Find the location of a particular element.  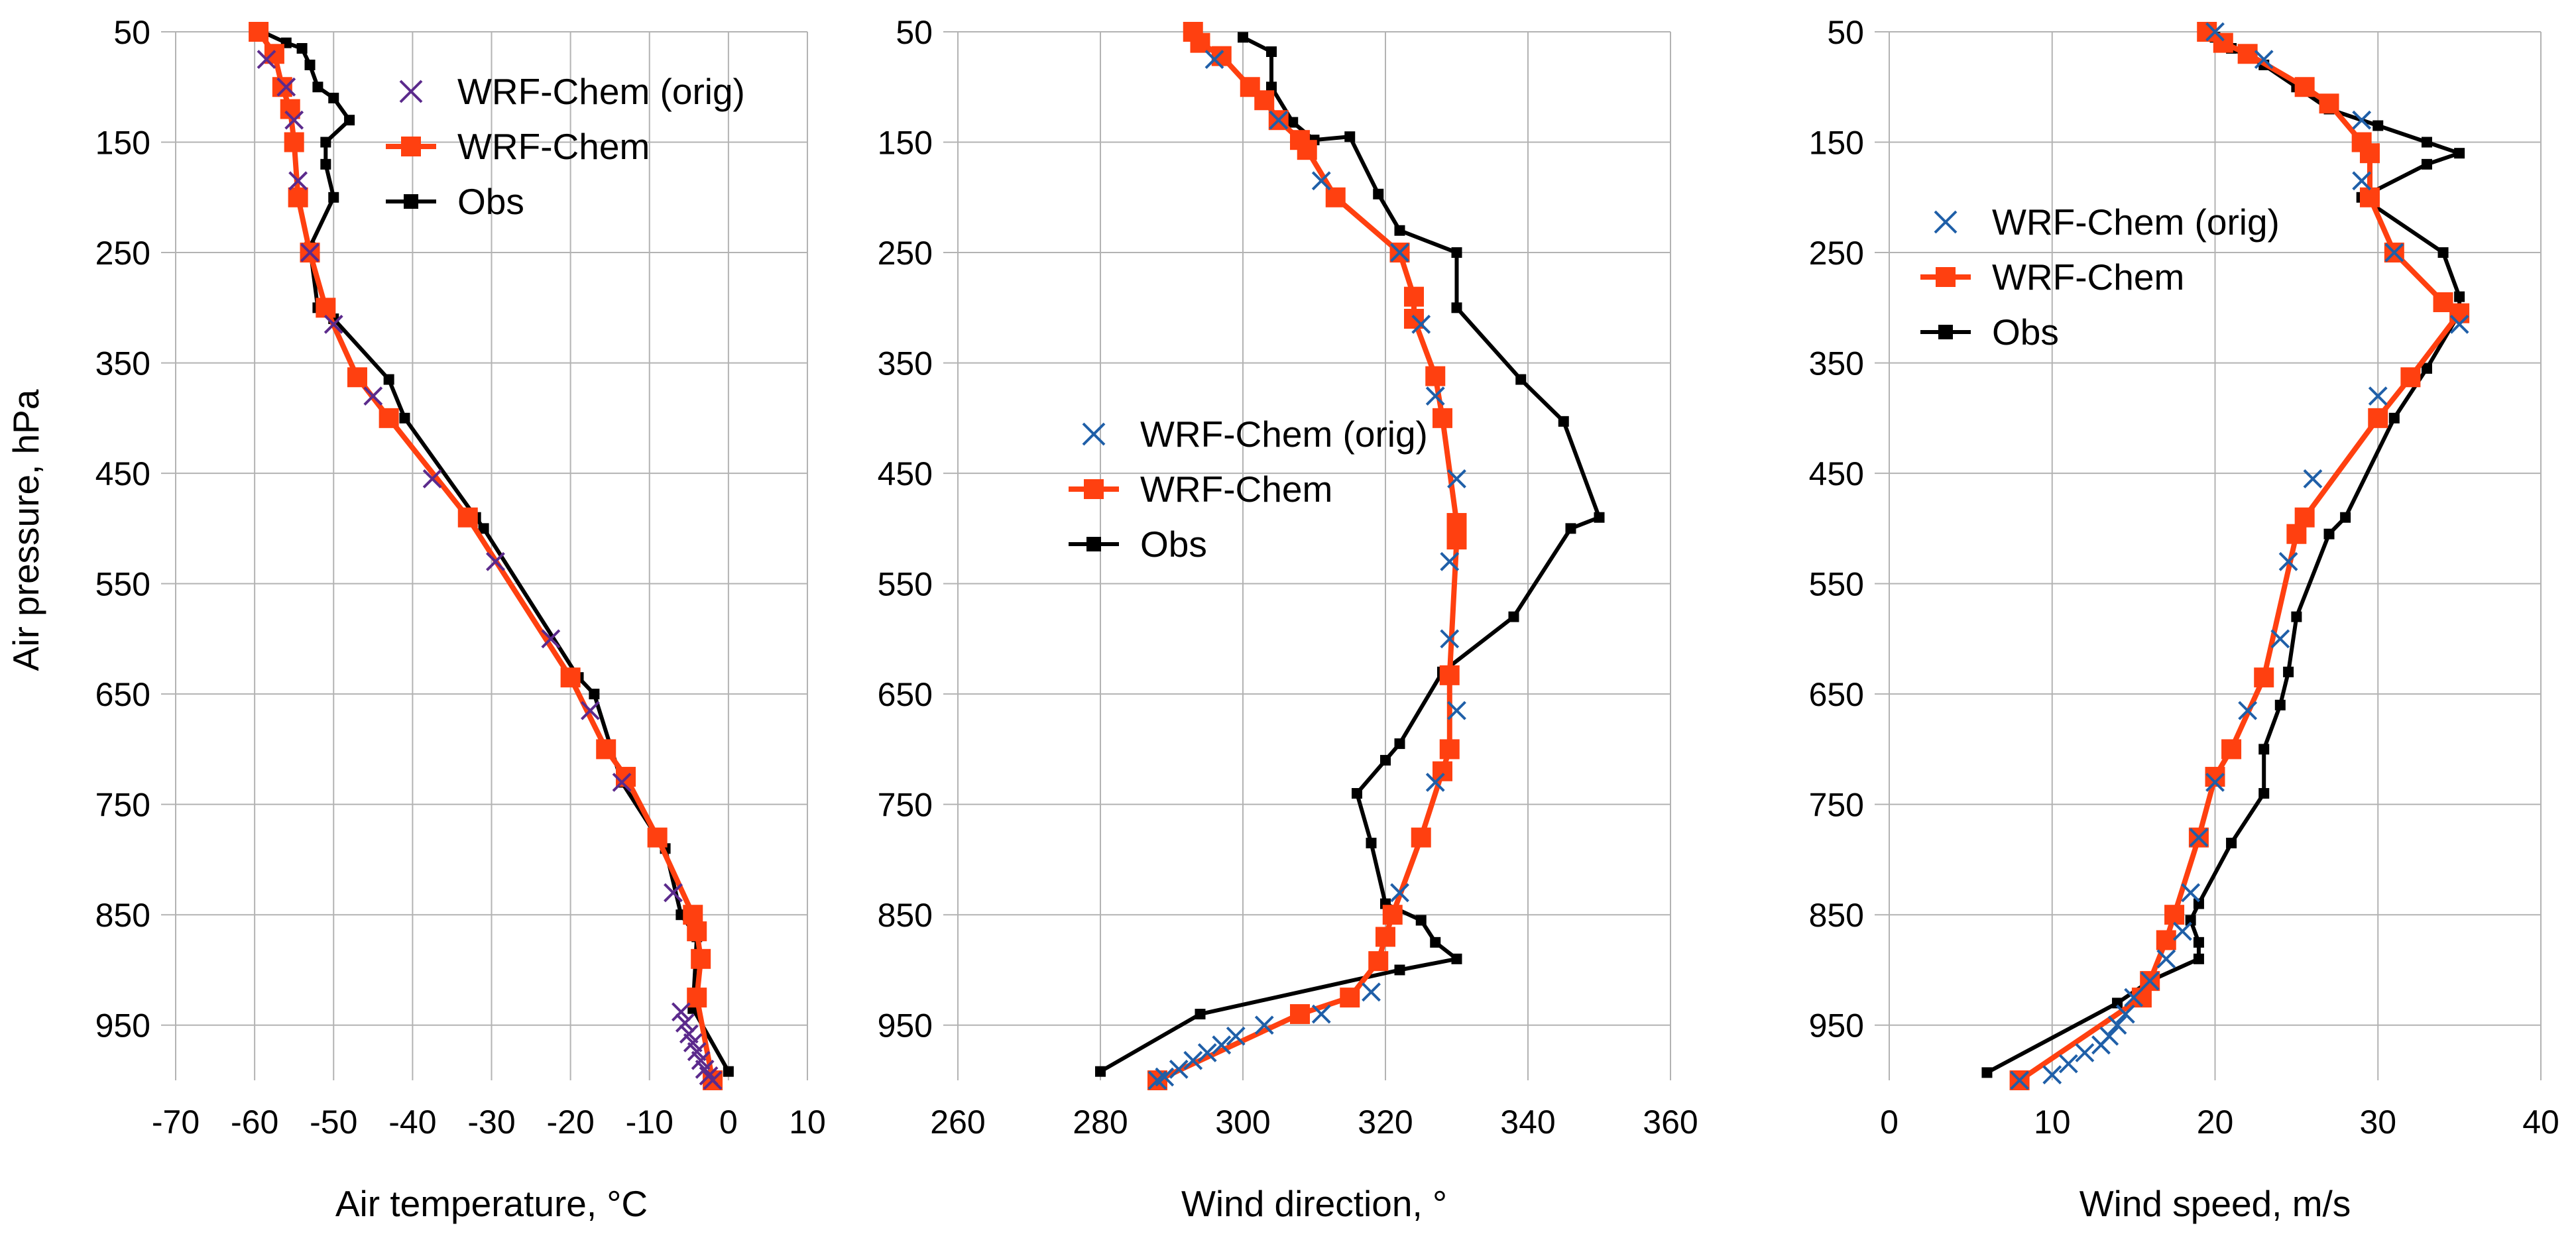

y-tick-label: 650 is located at coordinates (123, 694).